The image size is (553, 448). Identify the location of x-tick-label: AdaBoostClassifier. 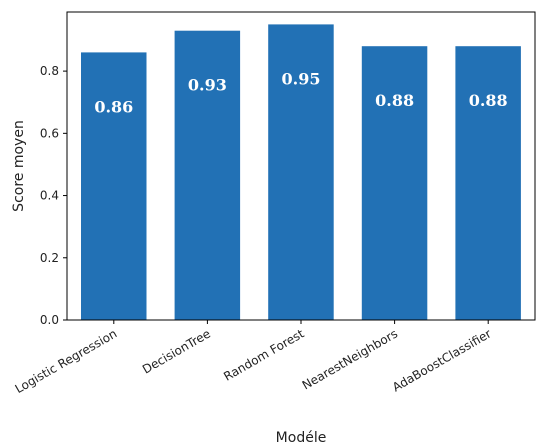
(442, 360).